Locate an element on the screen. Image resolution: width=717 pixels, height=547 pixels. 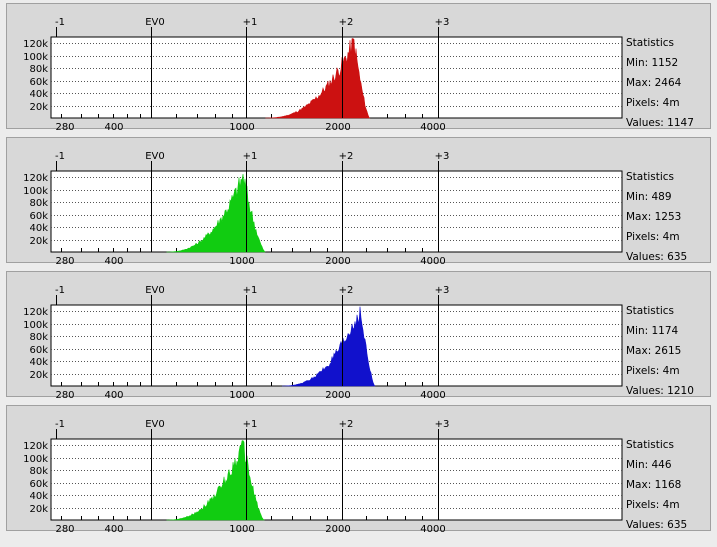
stat-max: Max: 2615 is located at coordinates (654, 351).